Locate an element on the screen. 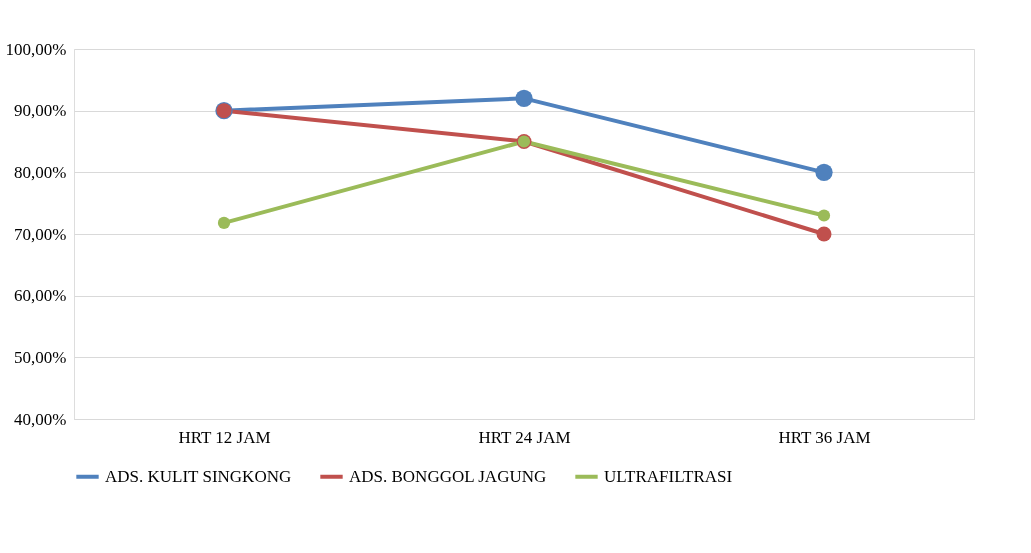 This screenshot has height=553, width=1031. y-tick-label: 50,00% is located at coordinates (40, 357).